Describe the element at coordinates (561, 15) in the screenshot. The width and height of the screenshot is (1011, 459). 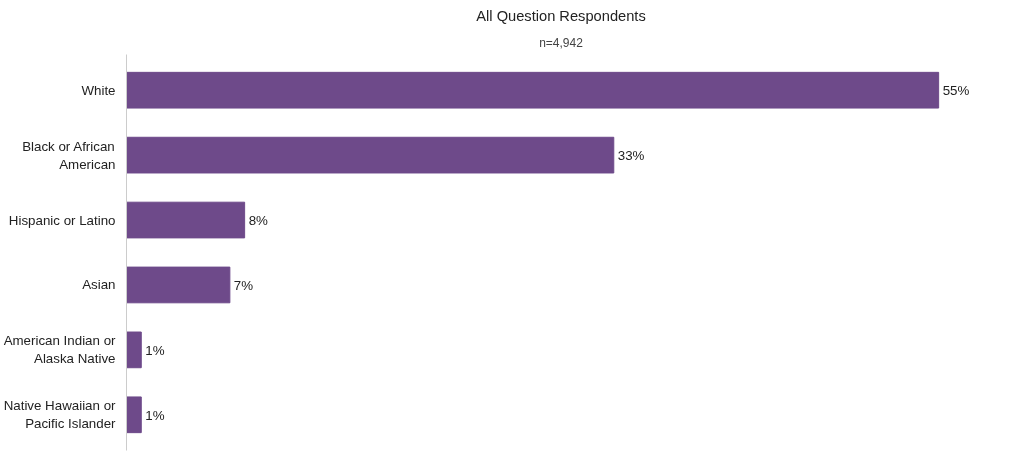
I see `chart-title: All Question Respondents` at that location.